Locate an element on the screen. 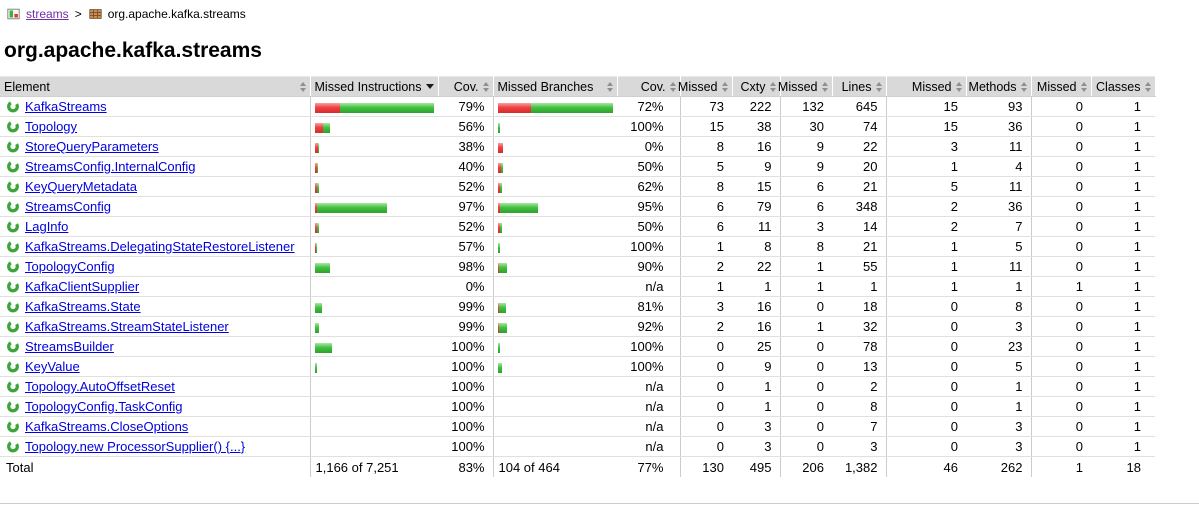 The height and width of the screenshot is (519, 1199). header-missed-instructions: Missed Instructions is located at coordinates (374, 86).